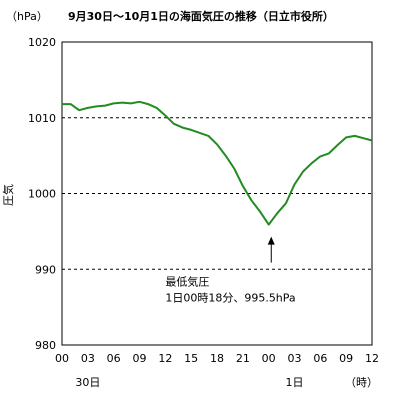 Image resolution: width=400 pixels, height=400 pixels. Describe the element at coordinates (271, 240) in the screenshot. I see `annotation-arrow-head` at that location.